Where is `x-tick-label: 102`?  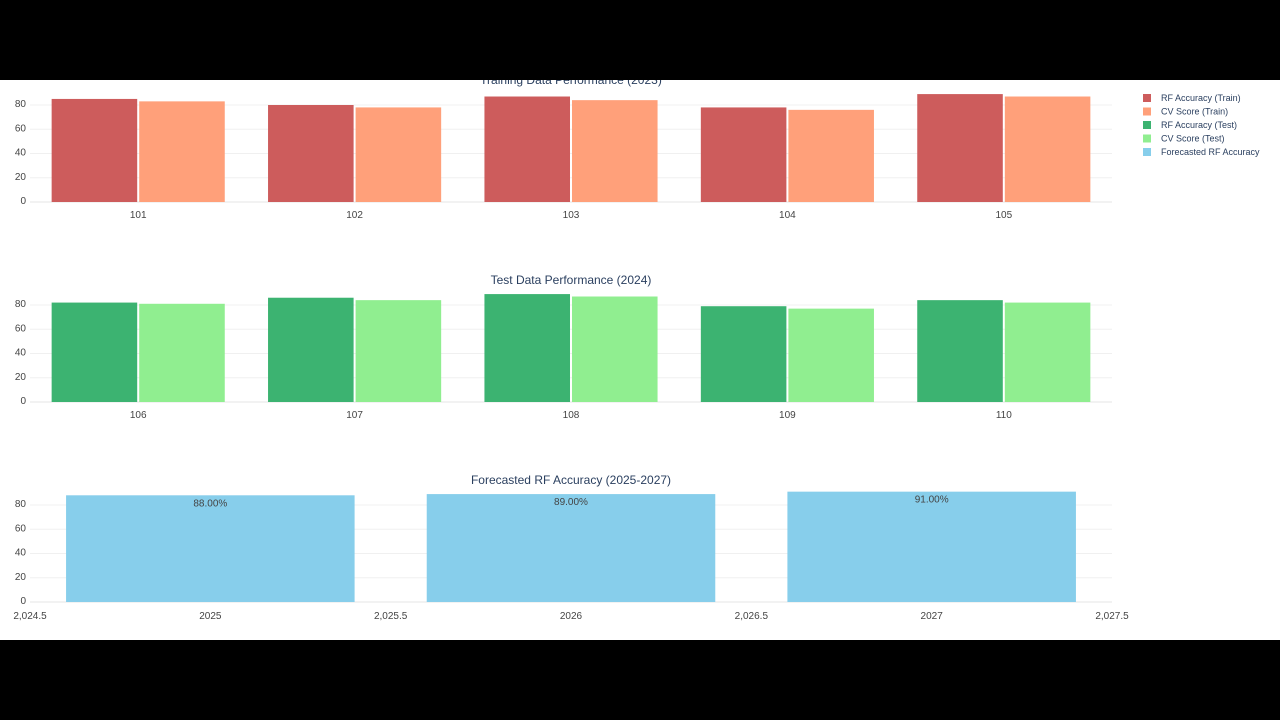 x-tick-label: 102 is located at coordinates (354, 215).